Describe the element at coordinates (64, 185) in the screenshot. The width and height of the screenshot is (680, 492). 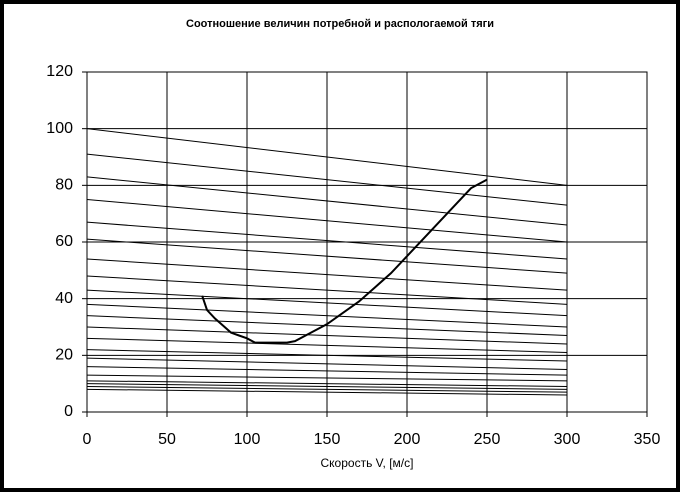
I see `y-tick-label: 80` at that location.